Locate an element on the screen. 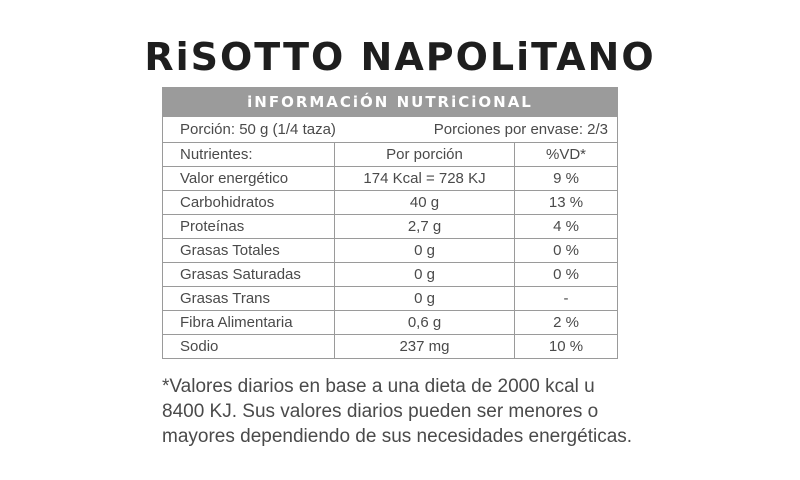 Image resolution: width=800 pixels, height=480 pixels. nutrient-name: Carbohidratos is located at coordinates (248, 202).